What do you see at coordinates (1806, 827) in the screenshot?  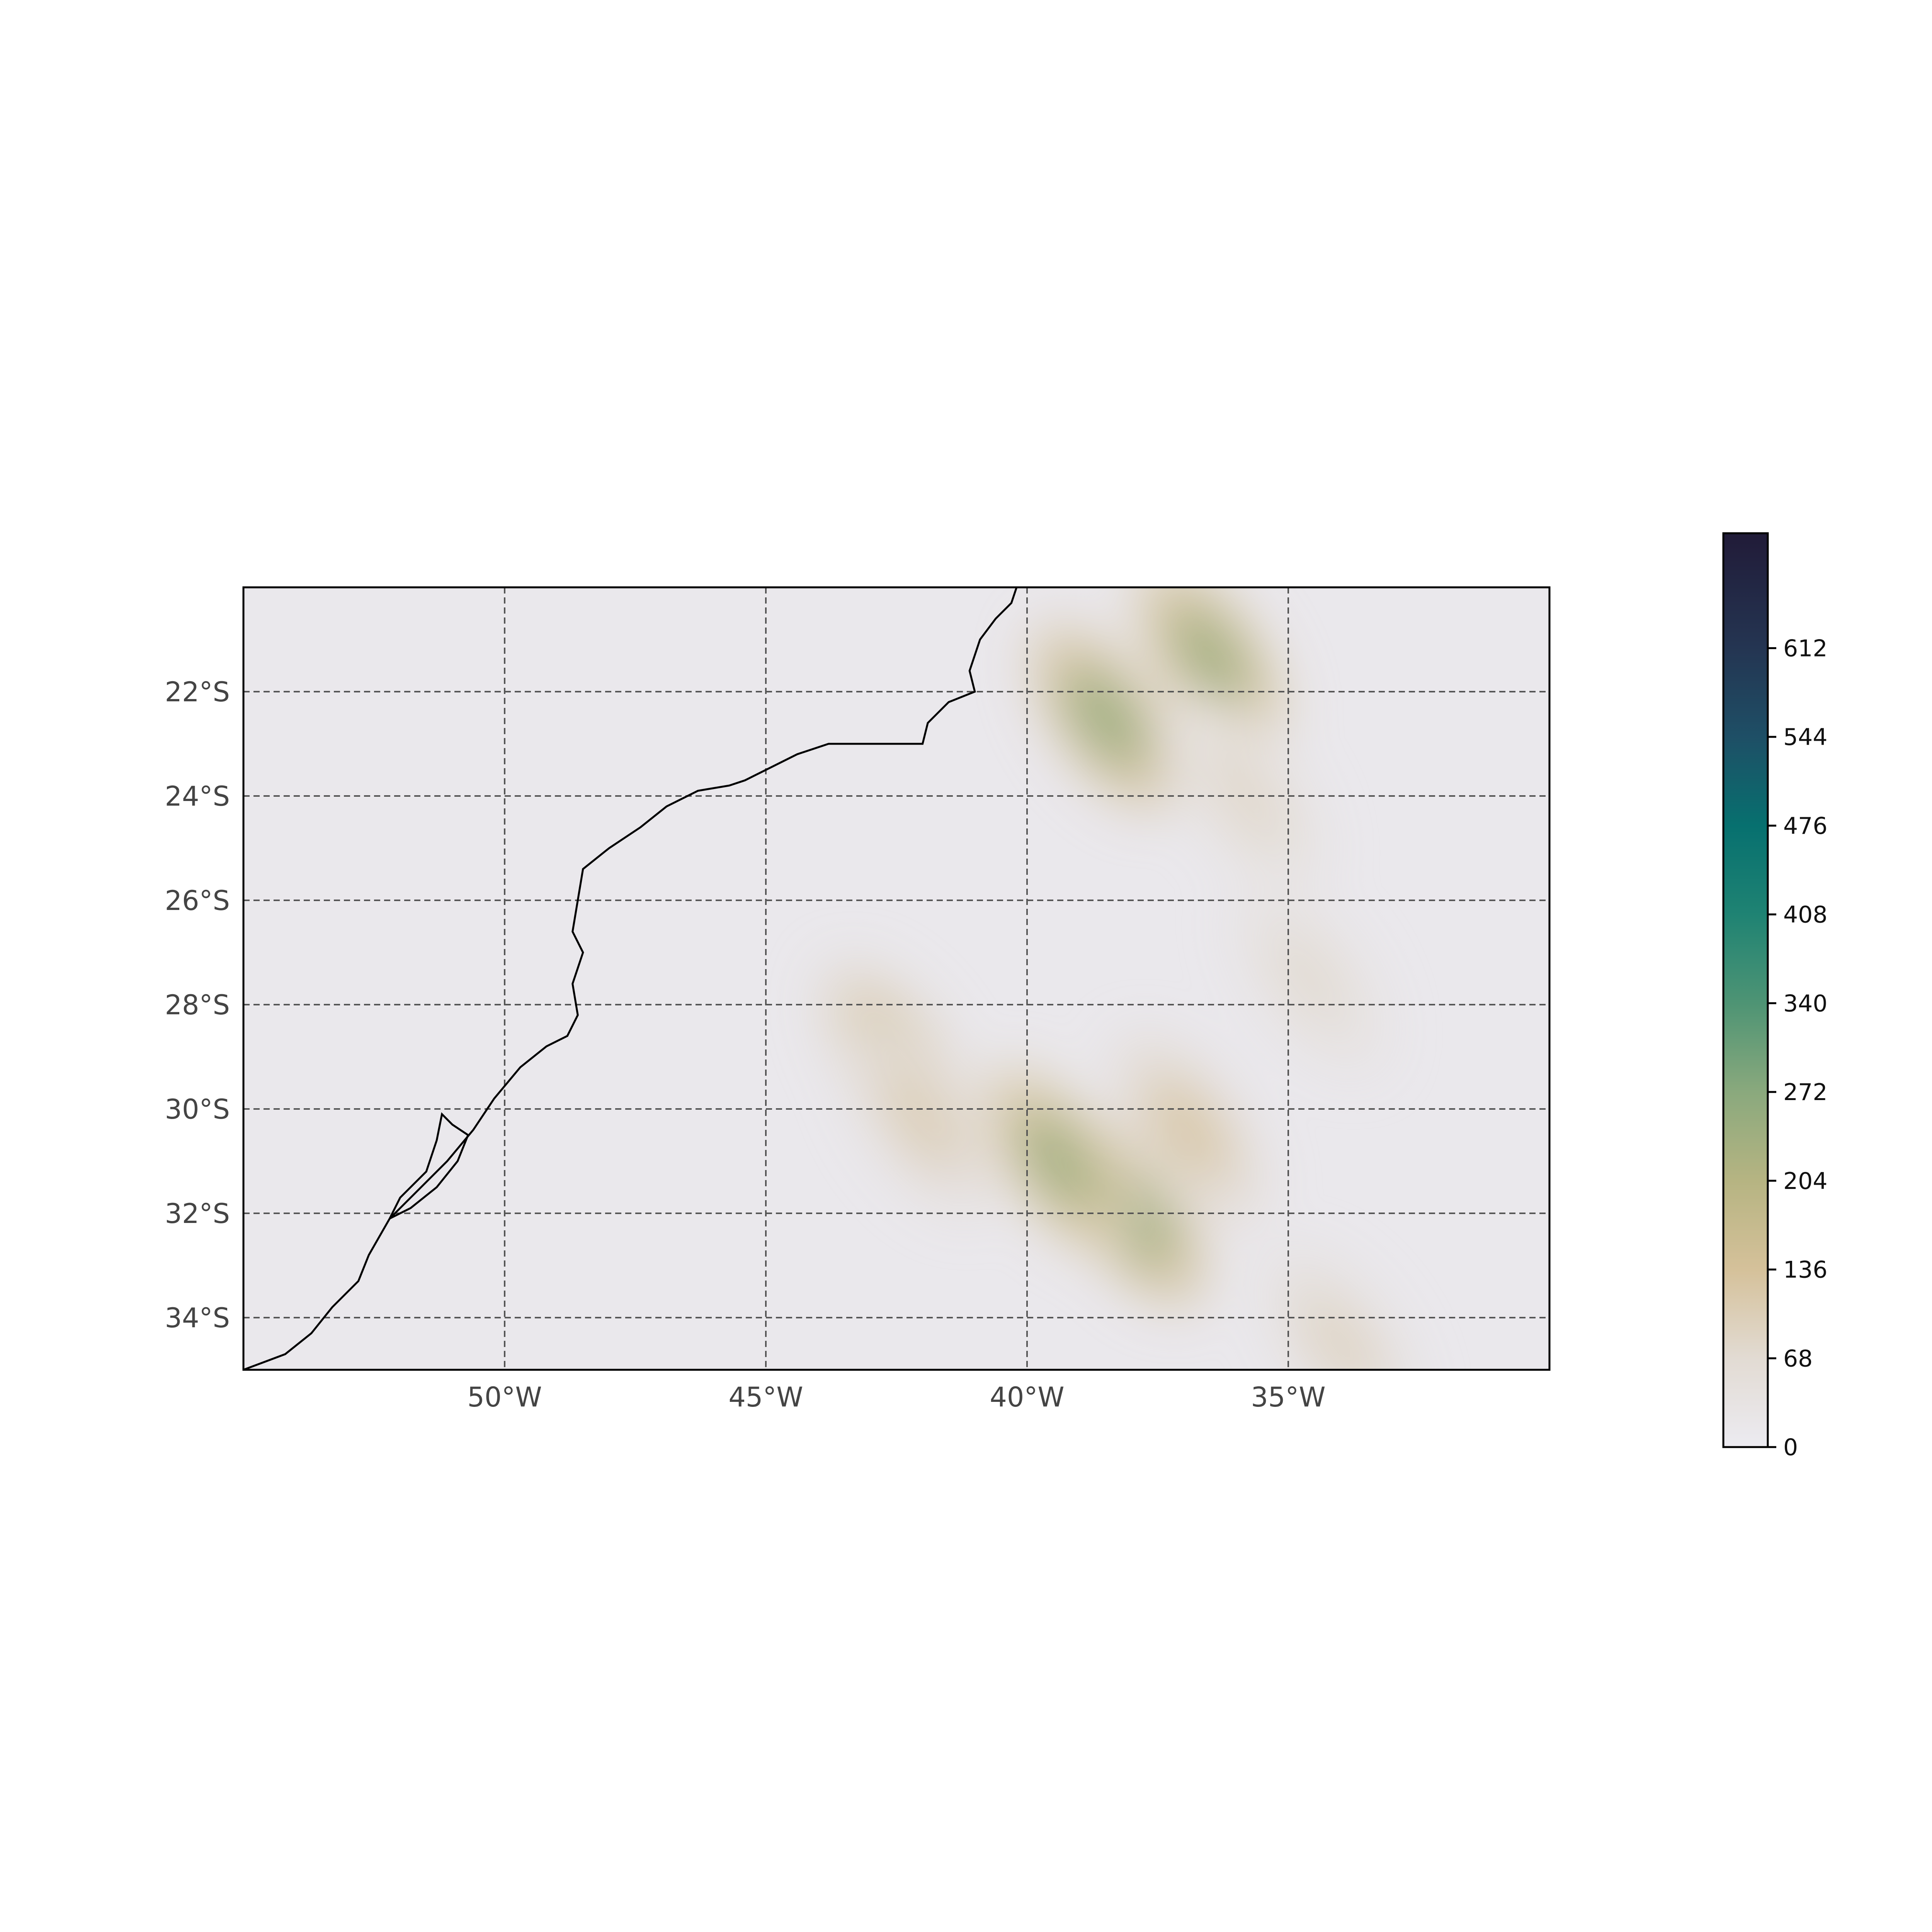 I see `colorbar-tick-label: 476` at bounding box center [1806, 827].